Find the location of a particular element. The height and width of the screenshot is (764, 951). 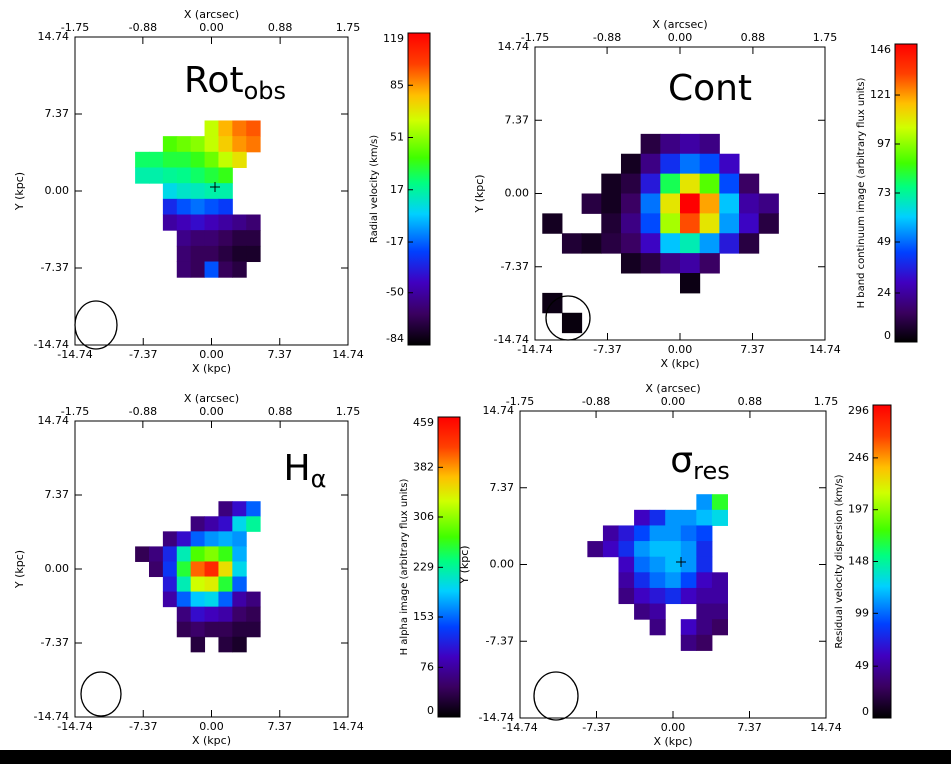

x-axis-label: X (kpc) is located at coordinates (672, 741).